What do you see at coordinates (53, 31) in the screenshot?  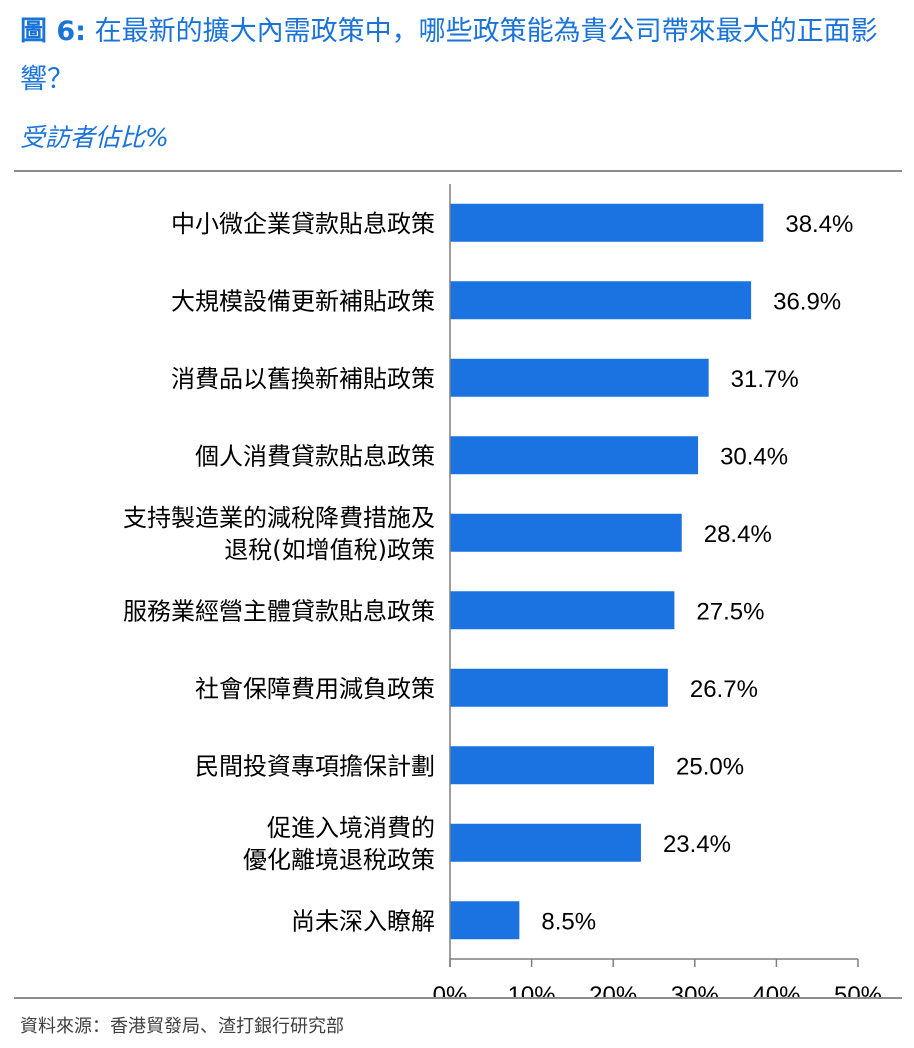 I see `figure-label: 圖 6:` at bounding box center [53, 31].